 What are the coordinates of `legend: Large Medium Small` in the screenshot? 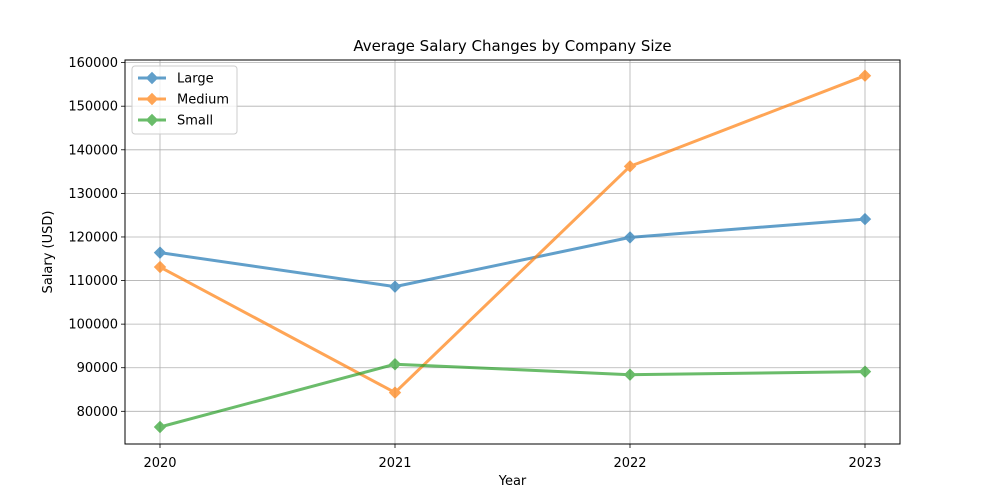 It's located at (184, 100).